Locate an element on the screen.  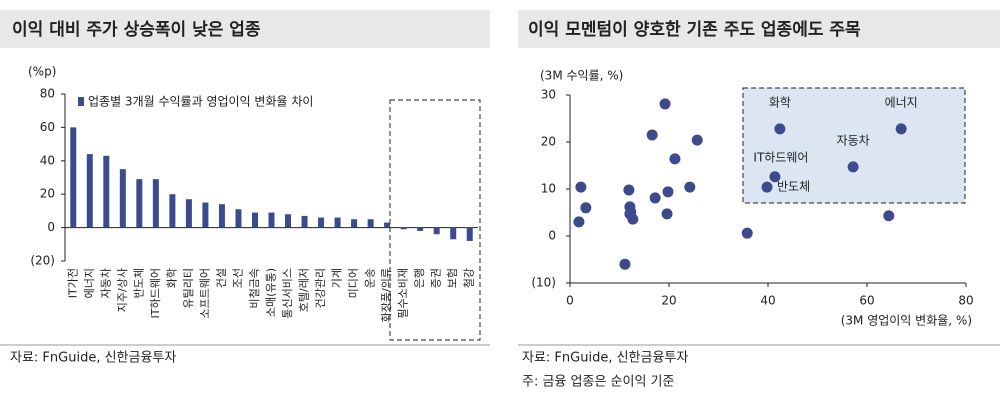
x-tick-label: 철강 is located at coordinates (469, 278).